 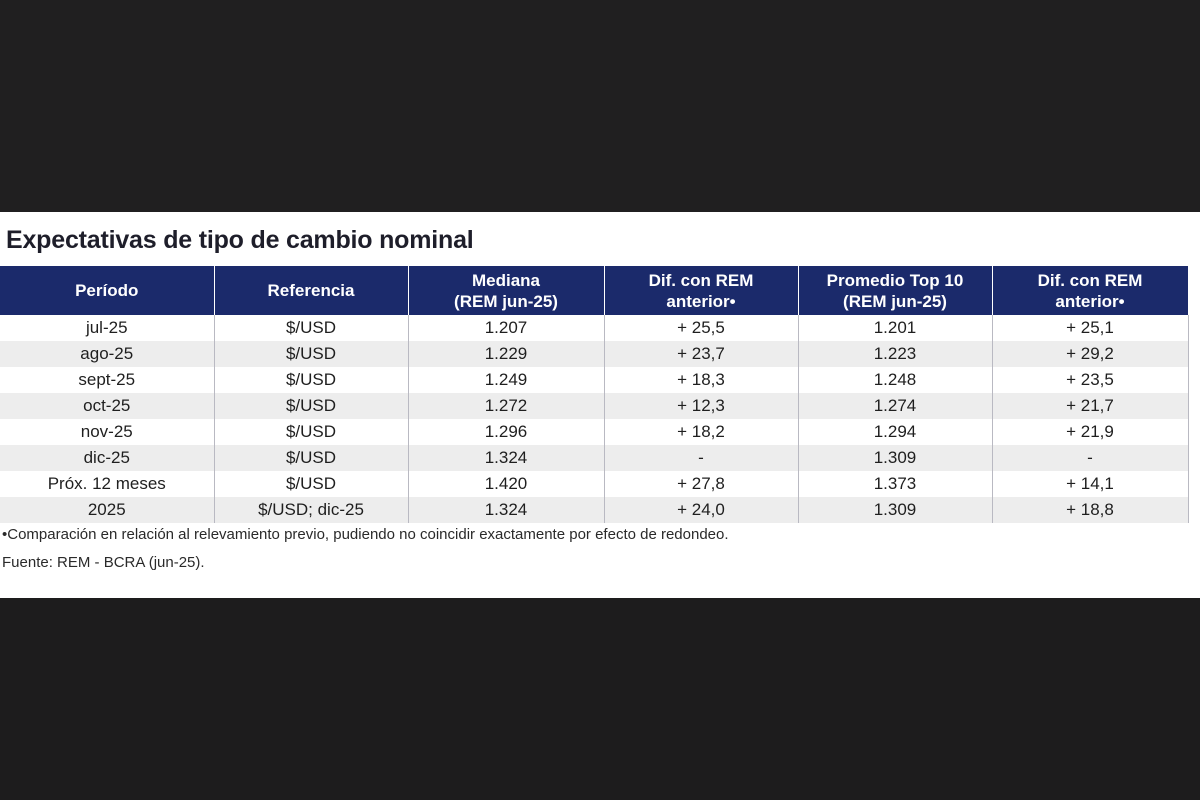 What do you see at coordinates (1090, 380) in the screenshot?
I see `cell-dif-top10: + 23,5` at bounding box center [1090, 380].